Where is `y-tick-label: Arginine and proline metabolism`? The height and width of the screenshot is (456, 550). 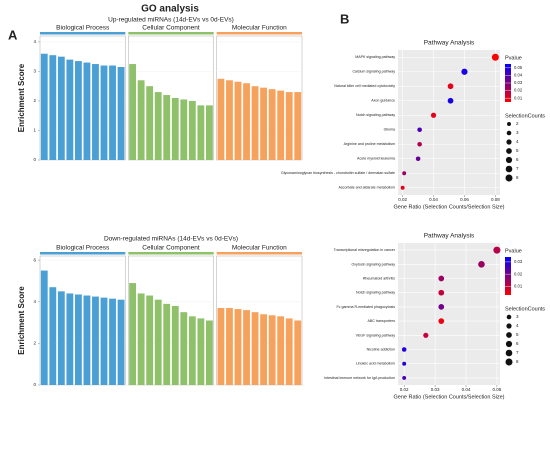 y-tick-label: Arginine and proline metabolism is located at coordinates (369, 144).